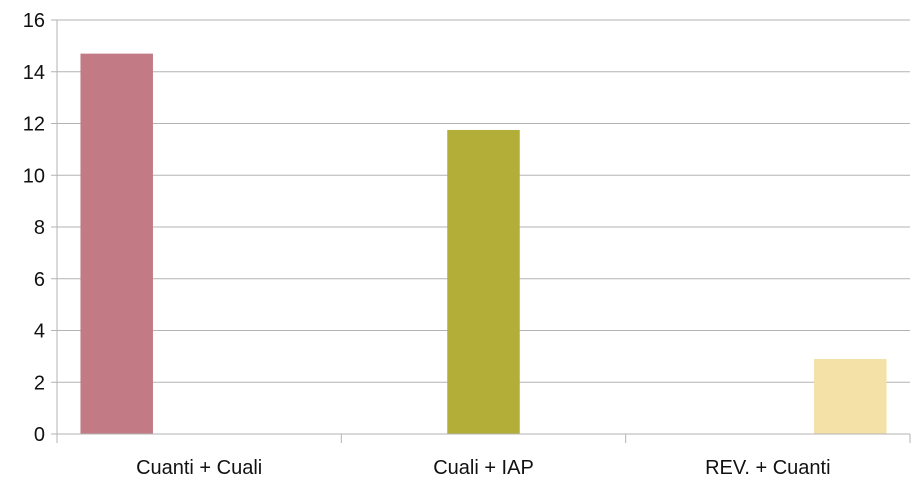 This screenshot has width=920, height=480. What do you see at coordinates (850, 396) in the screenshot?
I see `bar-rev-cuanti` at bounding box center [850, 396].